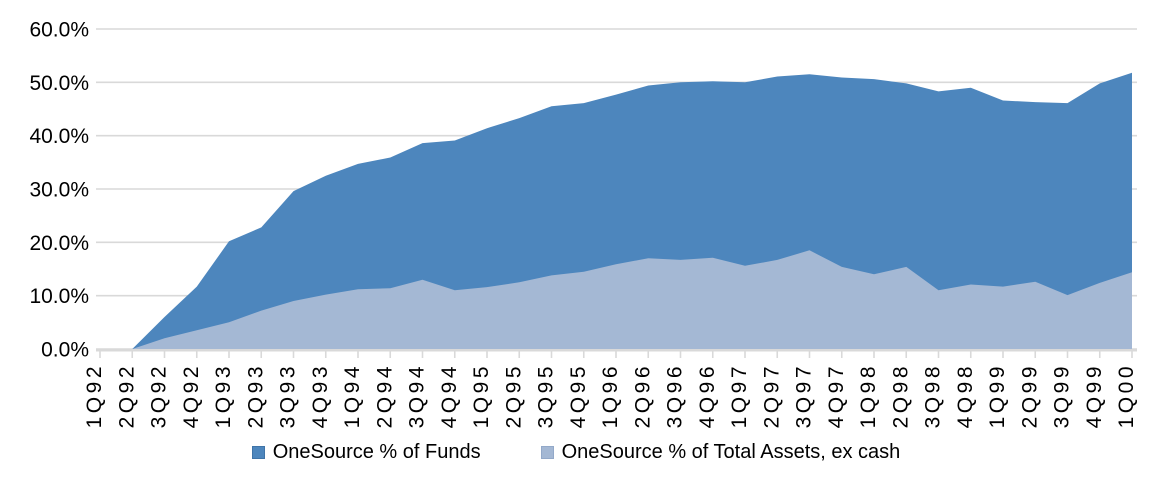  What do you see at coordinates (731, 452) in the screenshot?
I see `legend-label-assets: OneSource % of Total Assets, ex cash` at bounding box center [731, 452].